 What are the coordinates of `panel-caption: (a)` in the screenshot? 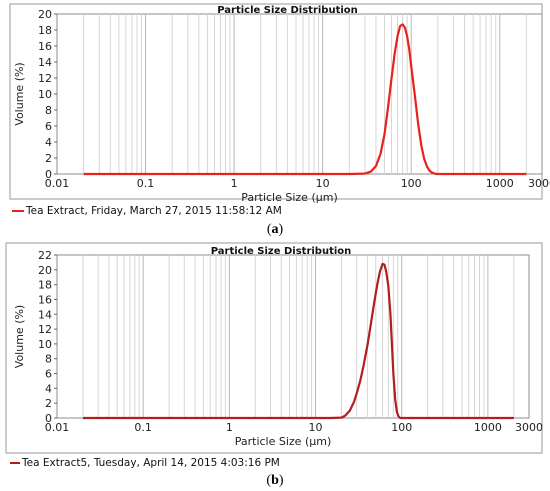 It's located at (275, 229).